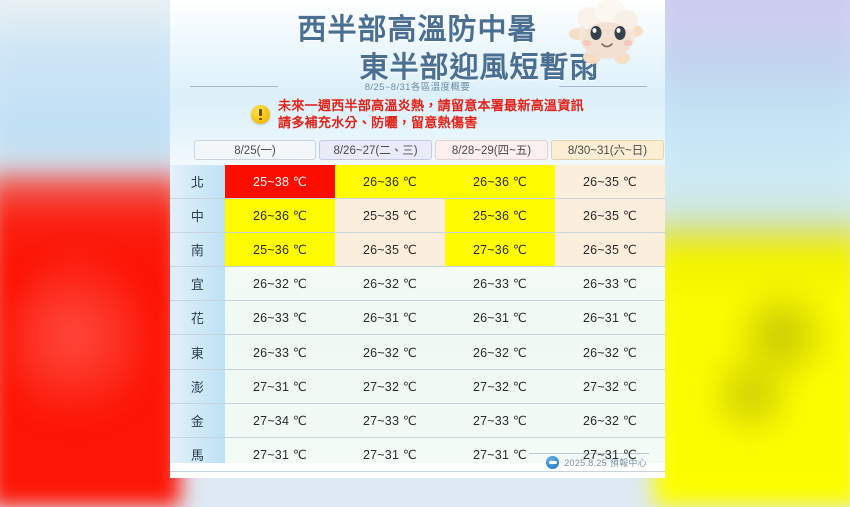 The height and width of the screenshot is (507, 850). What do you see at coordinates (500, 284) in the screenshot?
I see `temp-cell-r3-c2: 26~33 ℃` at bounding box center [500, 284].